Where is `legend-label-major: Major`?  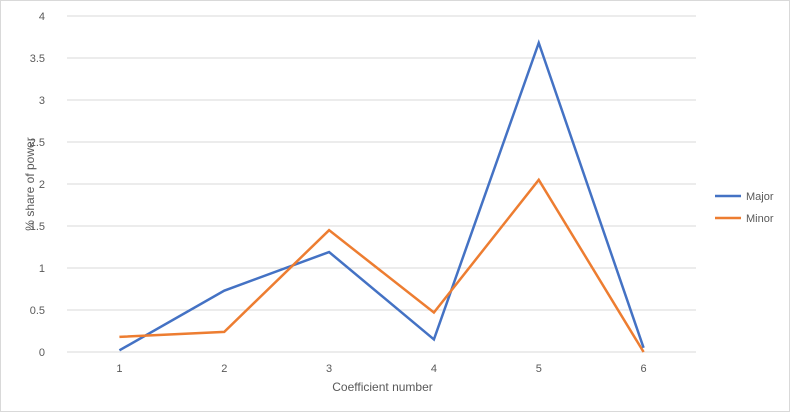 legend-label-major: Major is located at coordinates (760, 197).